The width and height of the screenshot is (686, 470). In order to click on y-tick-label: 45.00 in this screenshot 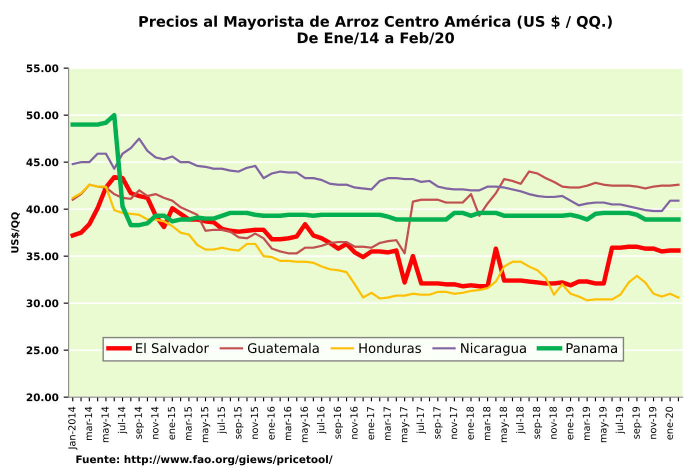, I will do `click(42, 162)`.